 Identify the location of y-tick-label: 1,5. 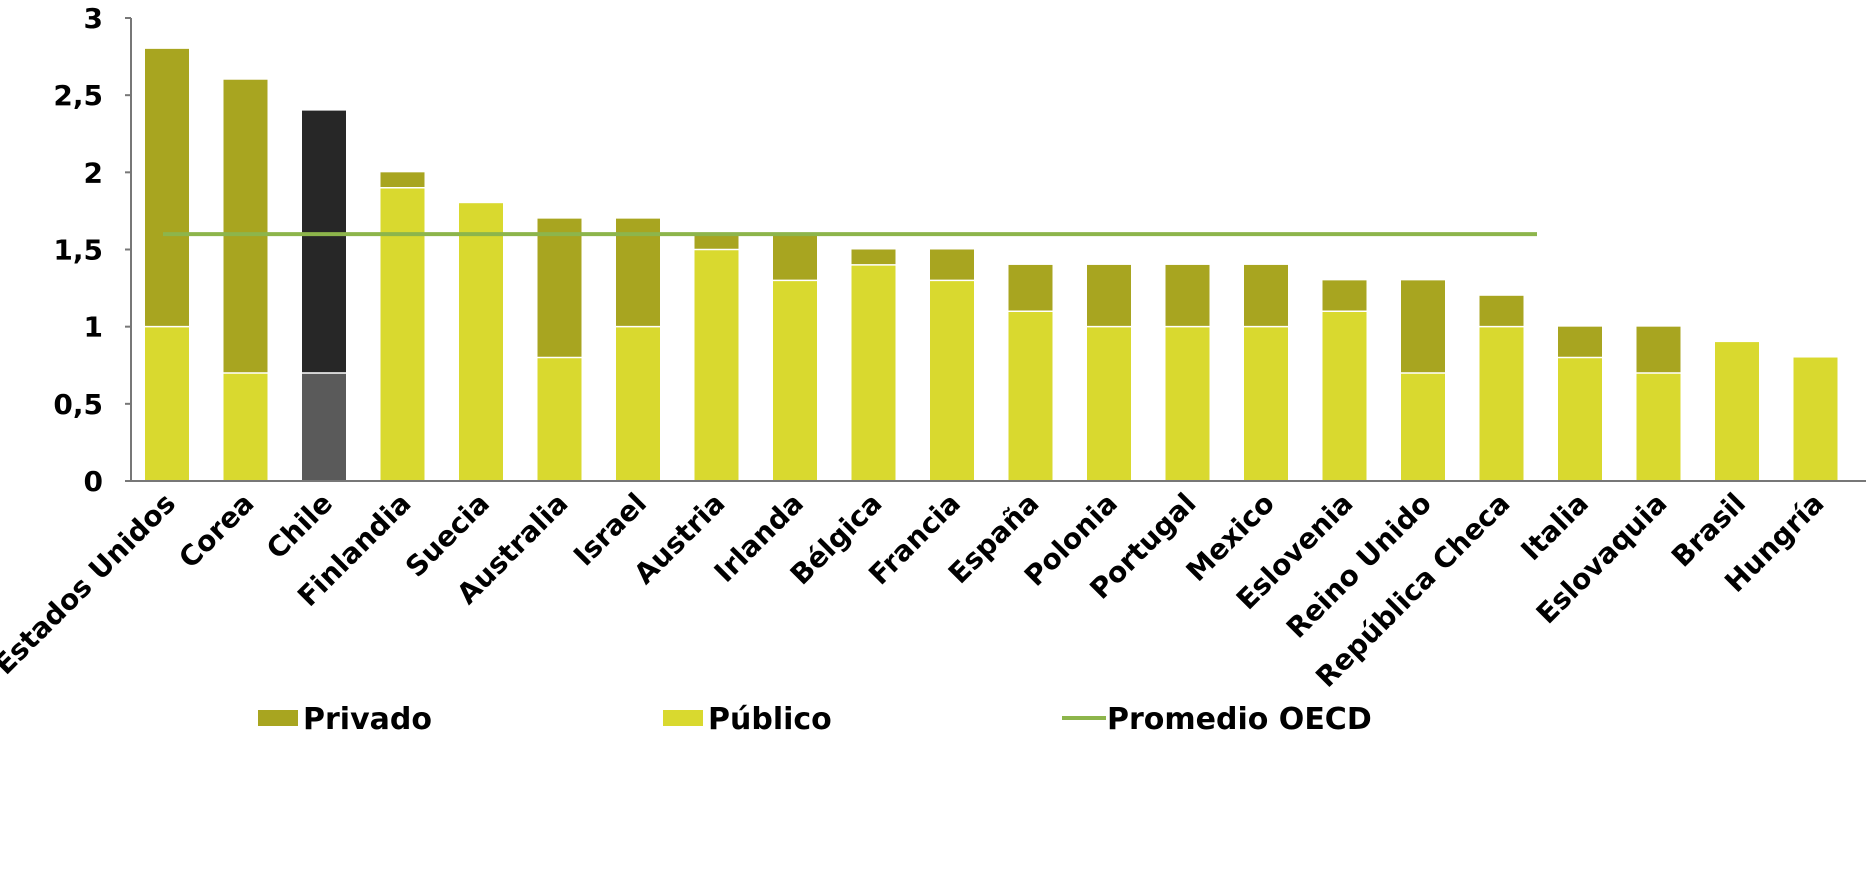
(78, 250).